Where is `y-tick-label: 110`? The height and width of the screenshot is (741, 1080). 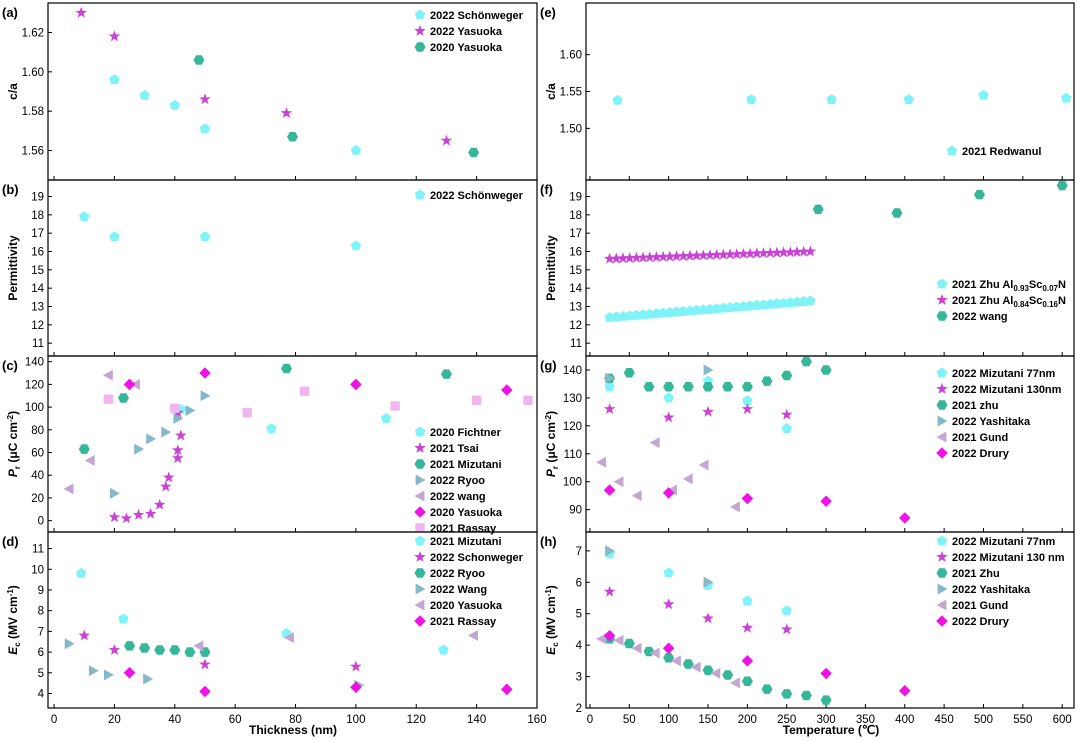 y-tick-label: 110 is located at coordinates (573, 455).